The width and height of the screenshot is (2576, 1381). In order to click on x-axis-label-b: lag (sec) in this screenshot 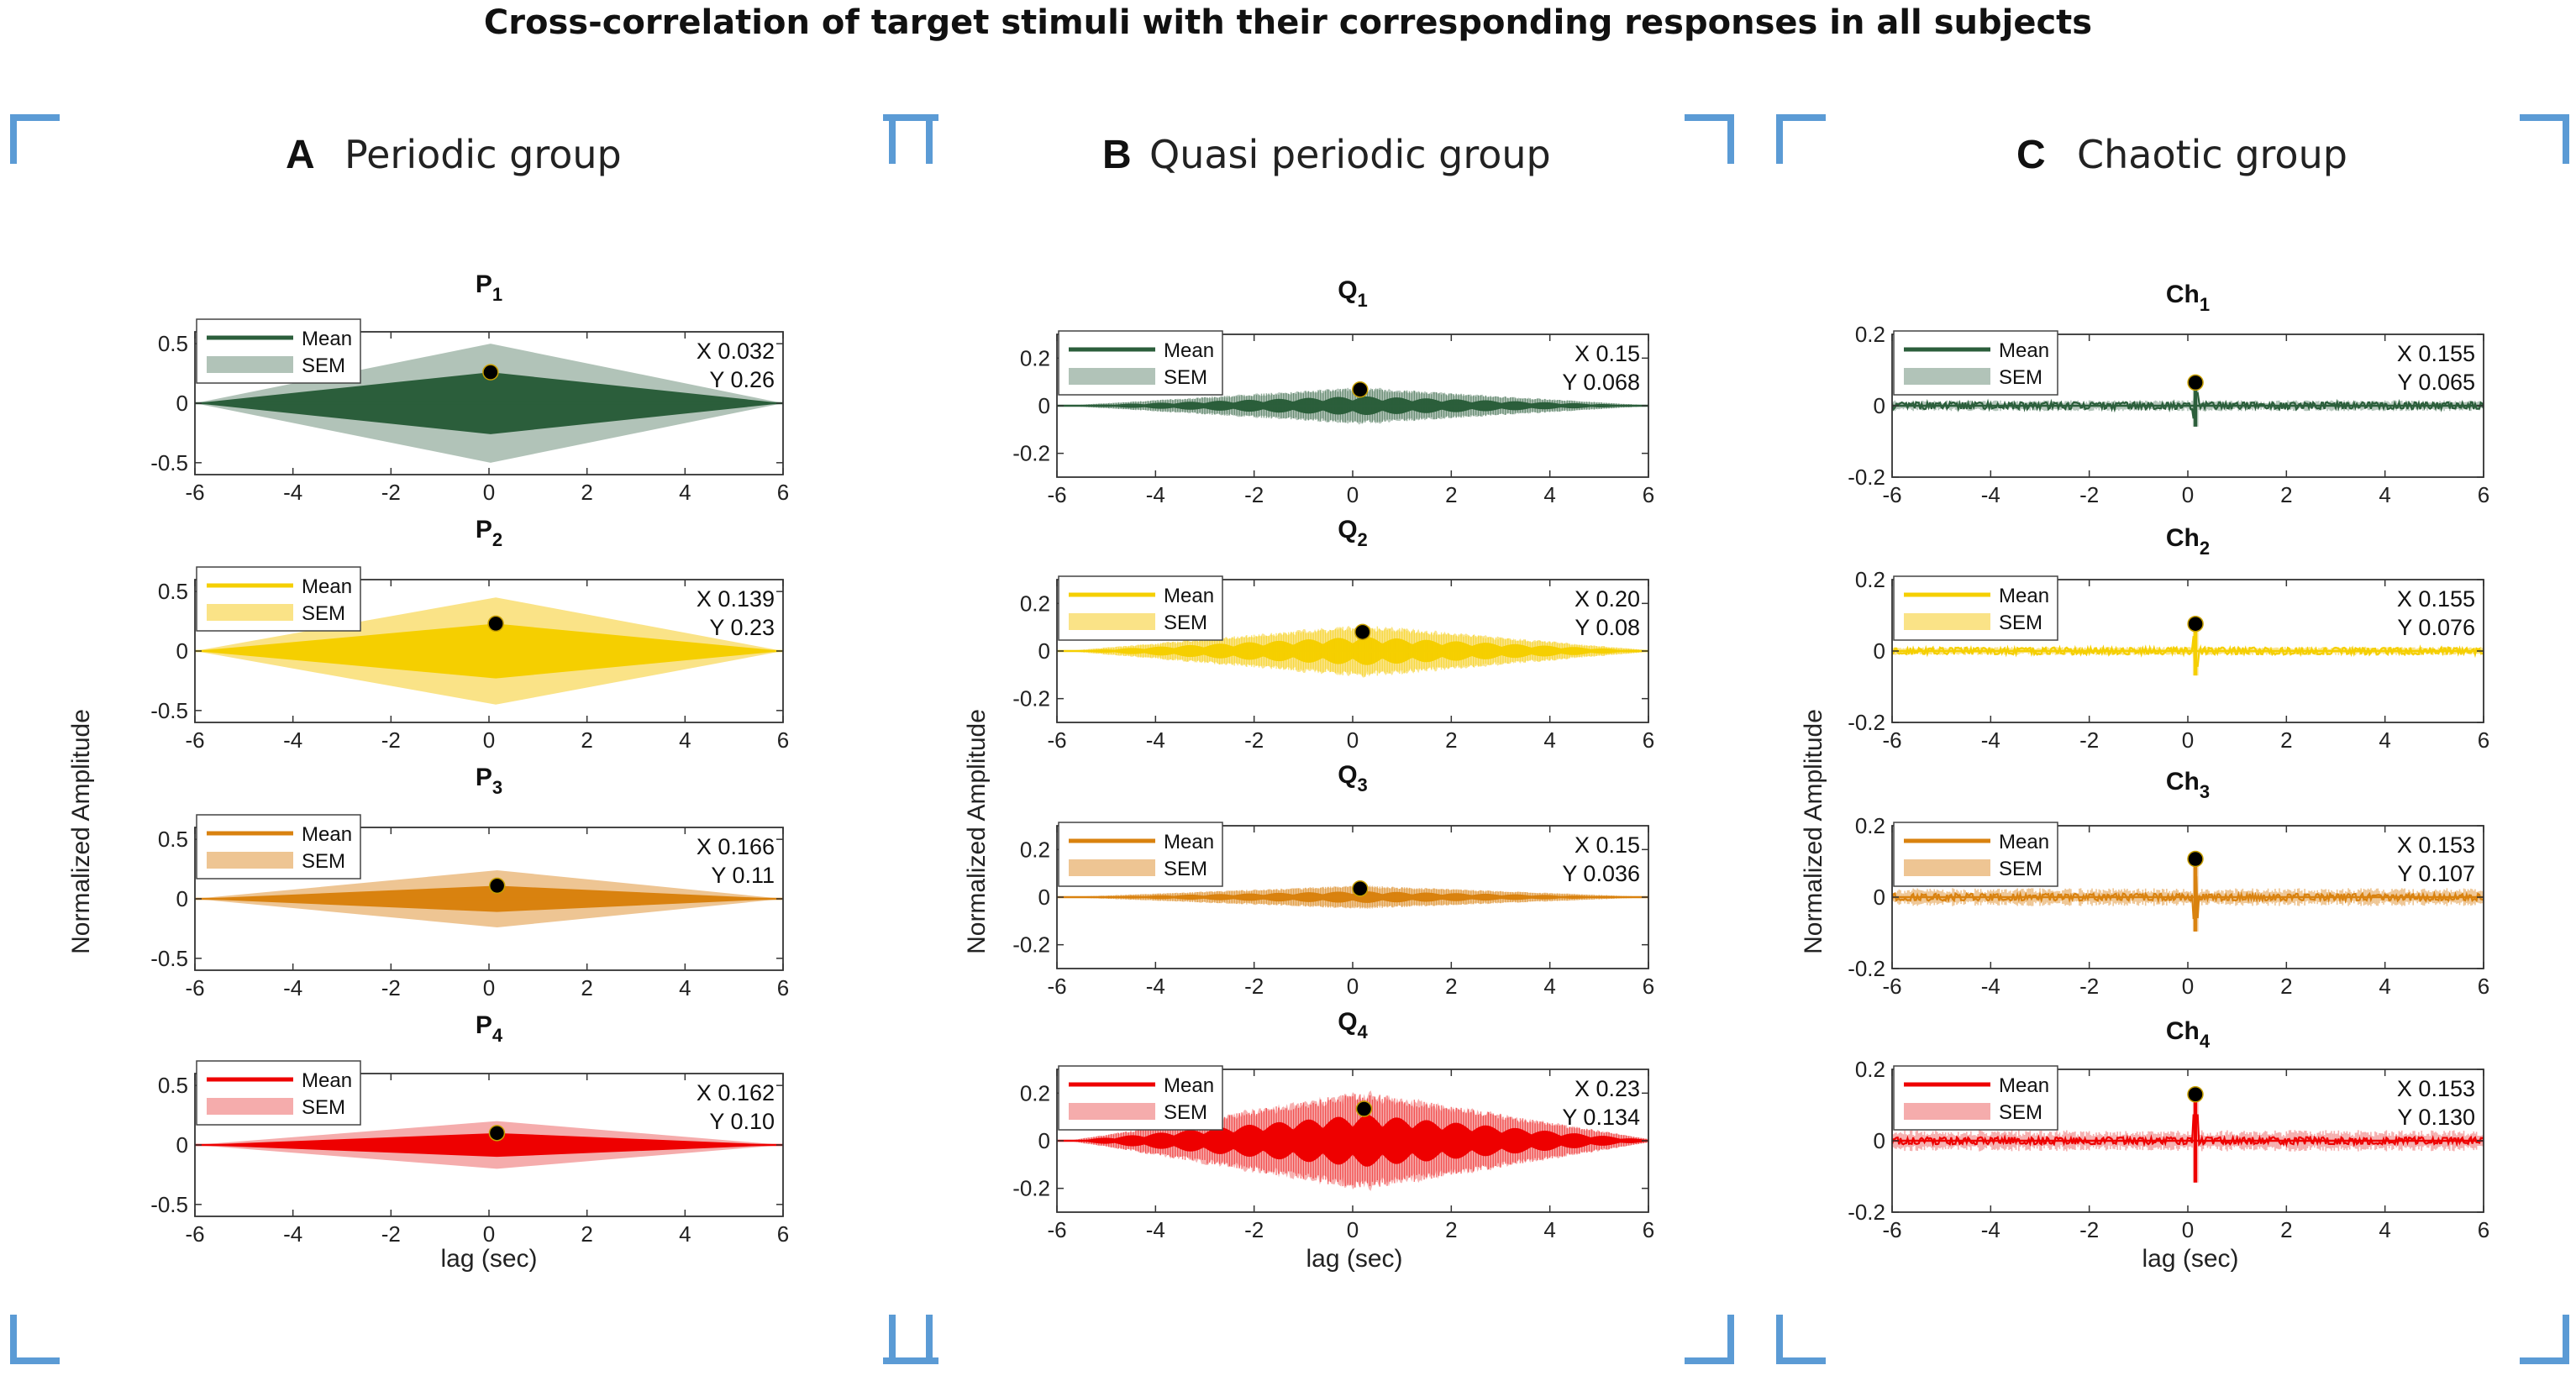, I will do `click(1354, 1259)`.